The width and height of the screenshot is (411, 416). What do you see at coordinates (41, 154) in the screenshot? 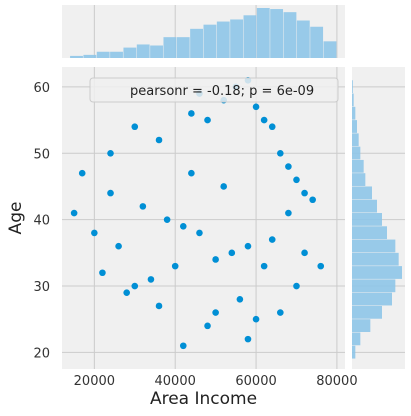
I see `y-tick-label: 50` at bounding box center [41, 154].